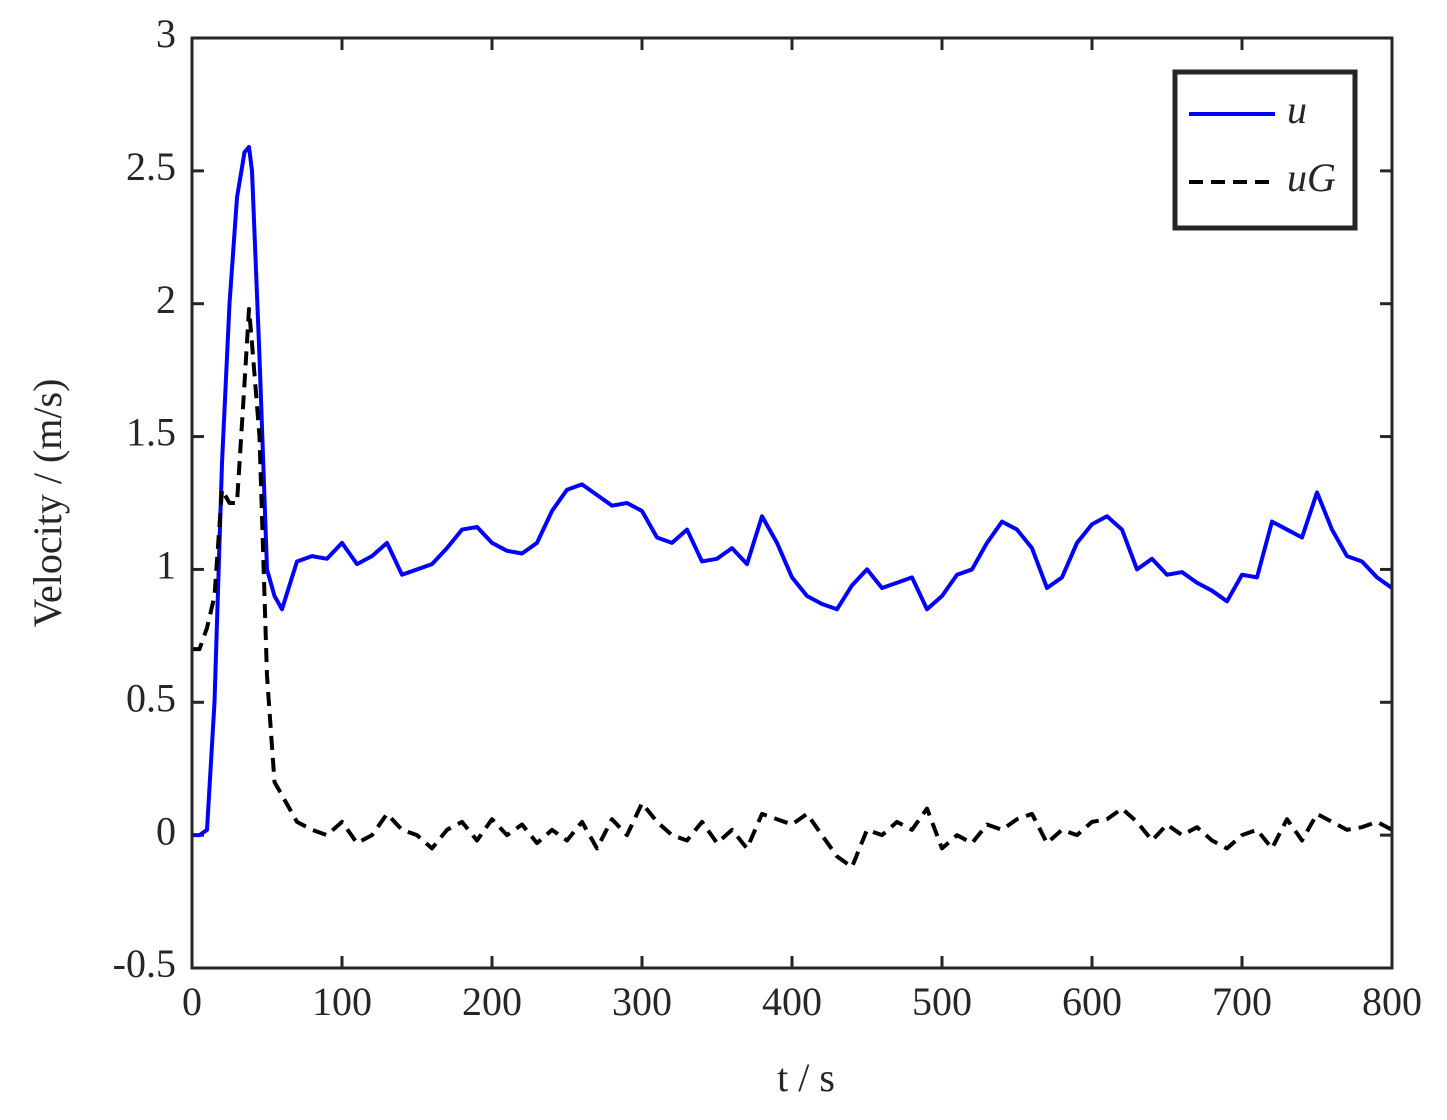  Describe the element at coordinates (151, 697) in the screenshot. I see `y-tick-label: 0.5` at that location.